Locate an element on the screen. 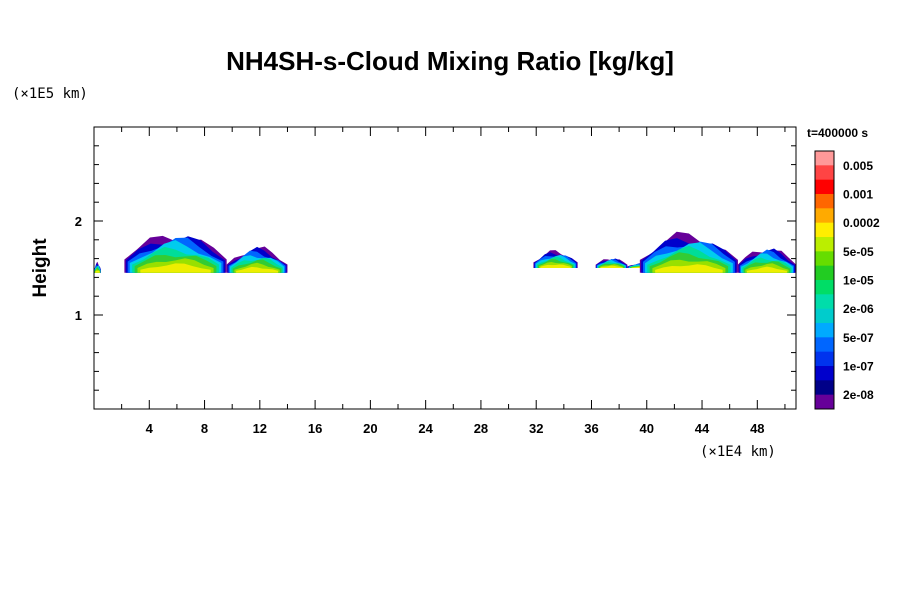 This screenshot has height=600, width=900. chart-title: NH4SH-s-Cloud Mixing Ratio [kg/kg] is located at coordinates (450, 61).